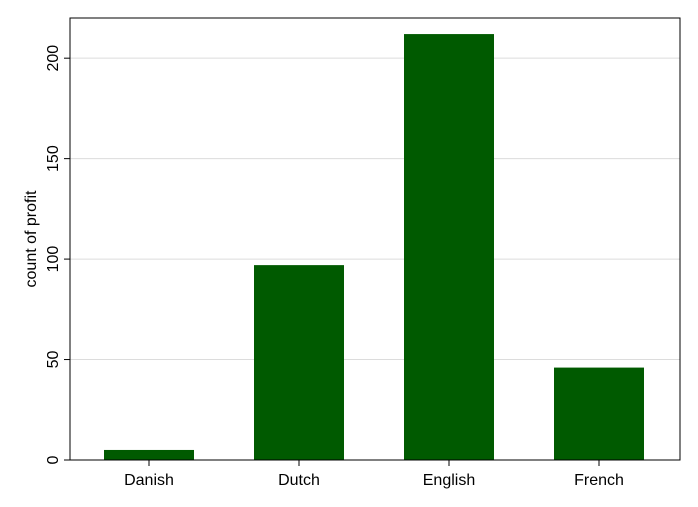 The height and width of the screenshot is (507, 698). What do you see at coordinates (599, 413) in the screenshot?
I see `bar-french` at bounding box center [599, 413].